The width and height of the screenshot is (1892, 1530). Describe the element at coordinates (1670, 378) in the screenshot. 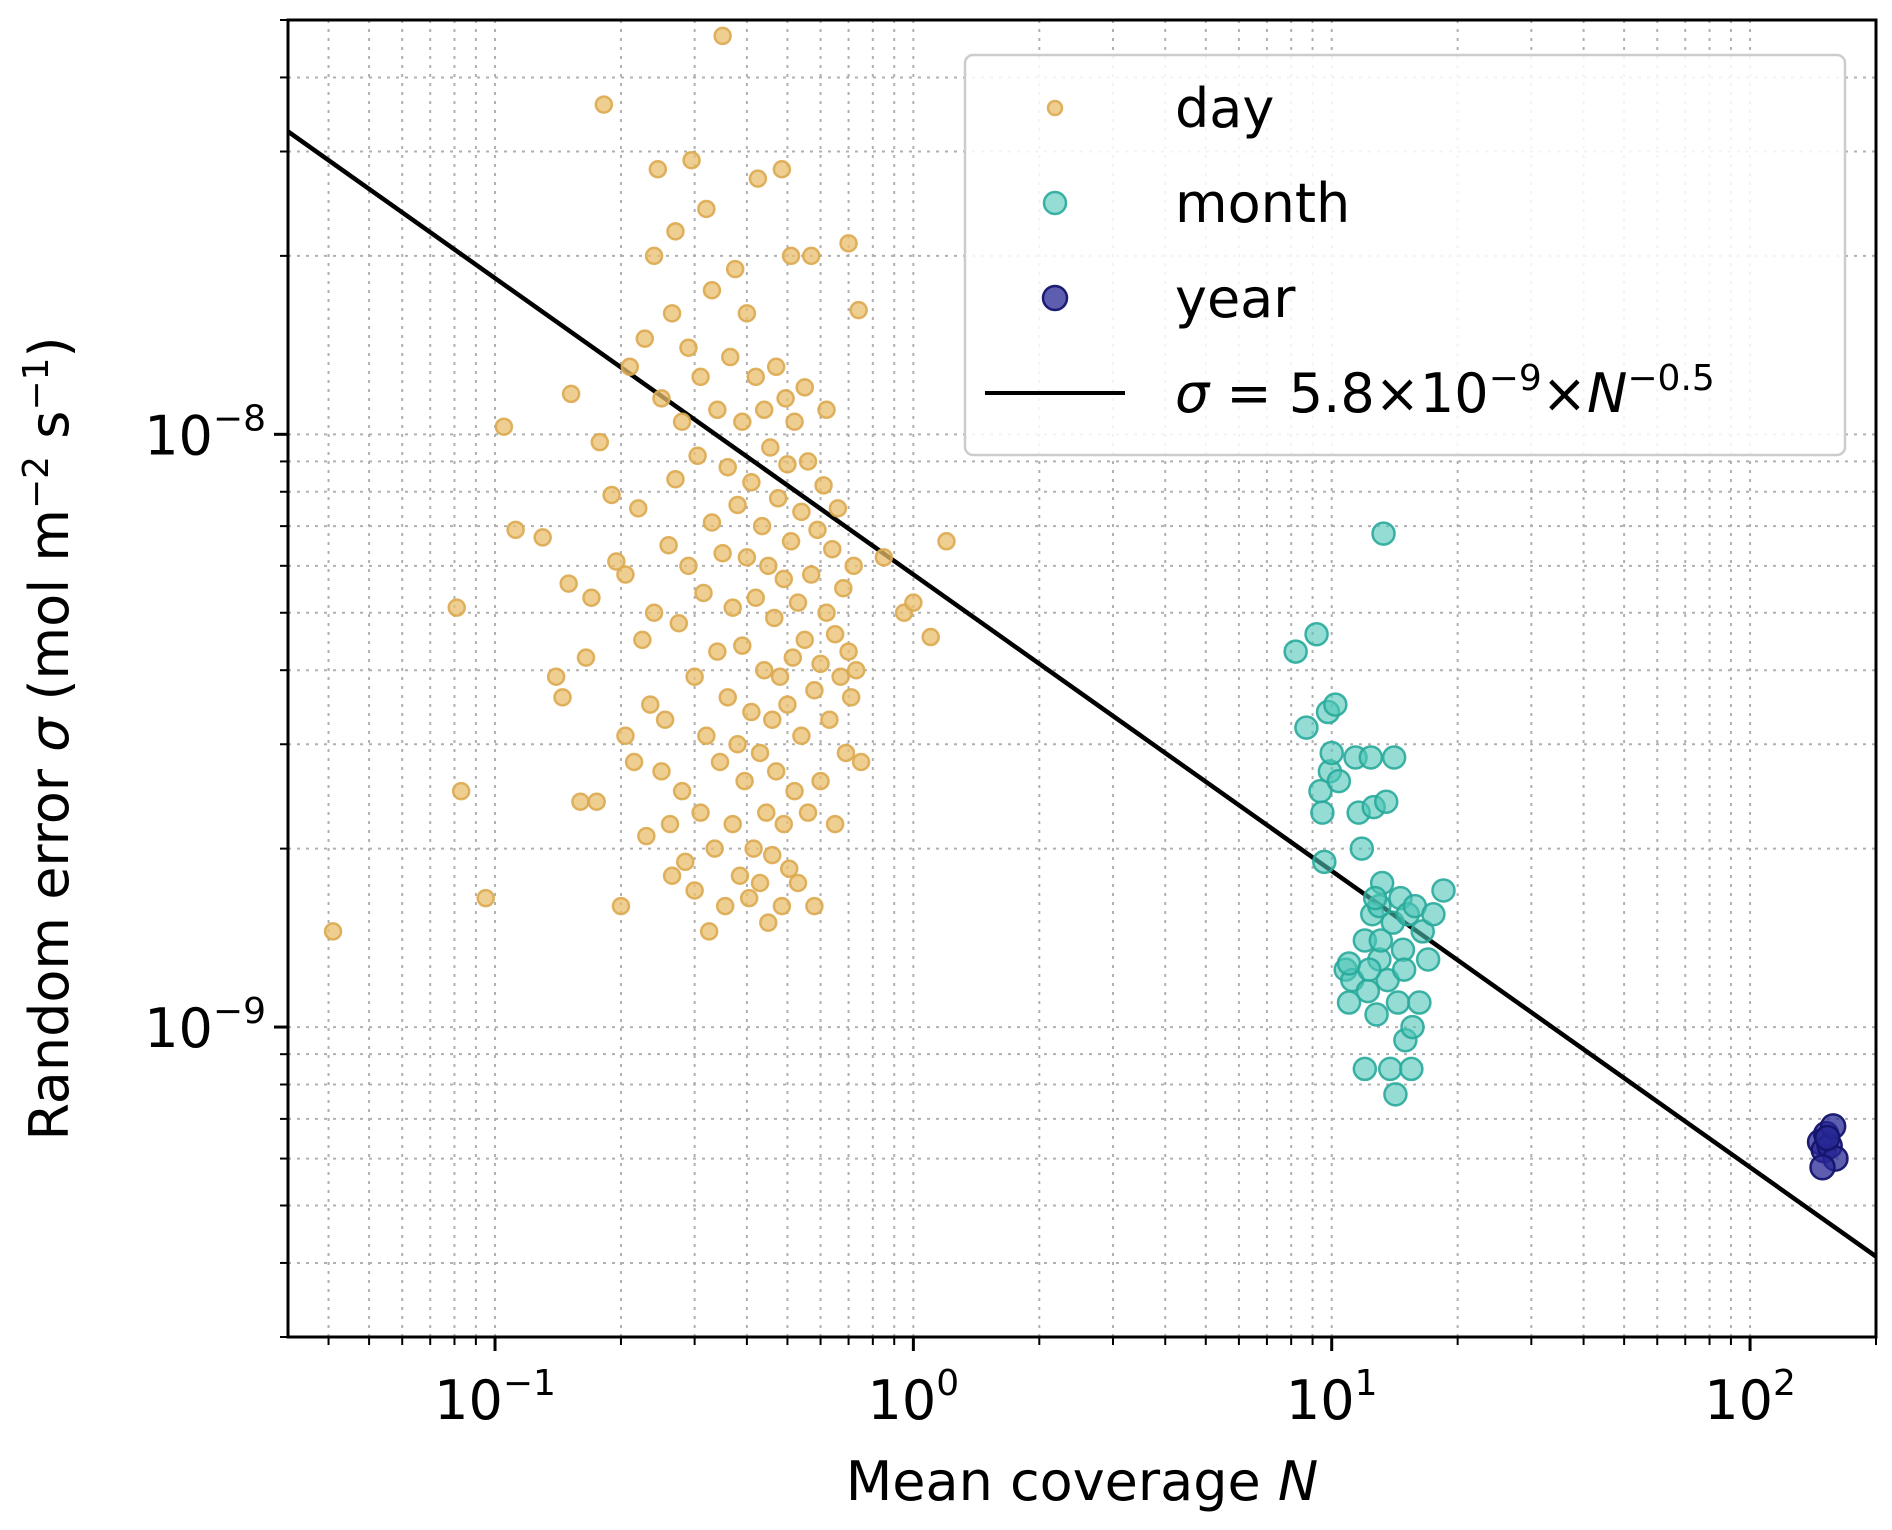

I see `legend-fit-exp2: −0.5` at that location.